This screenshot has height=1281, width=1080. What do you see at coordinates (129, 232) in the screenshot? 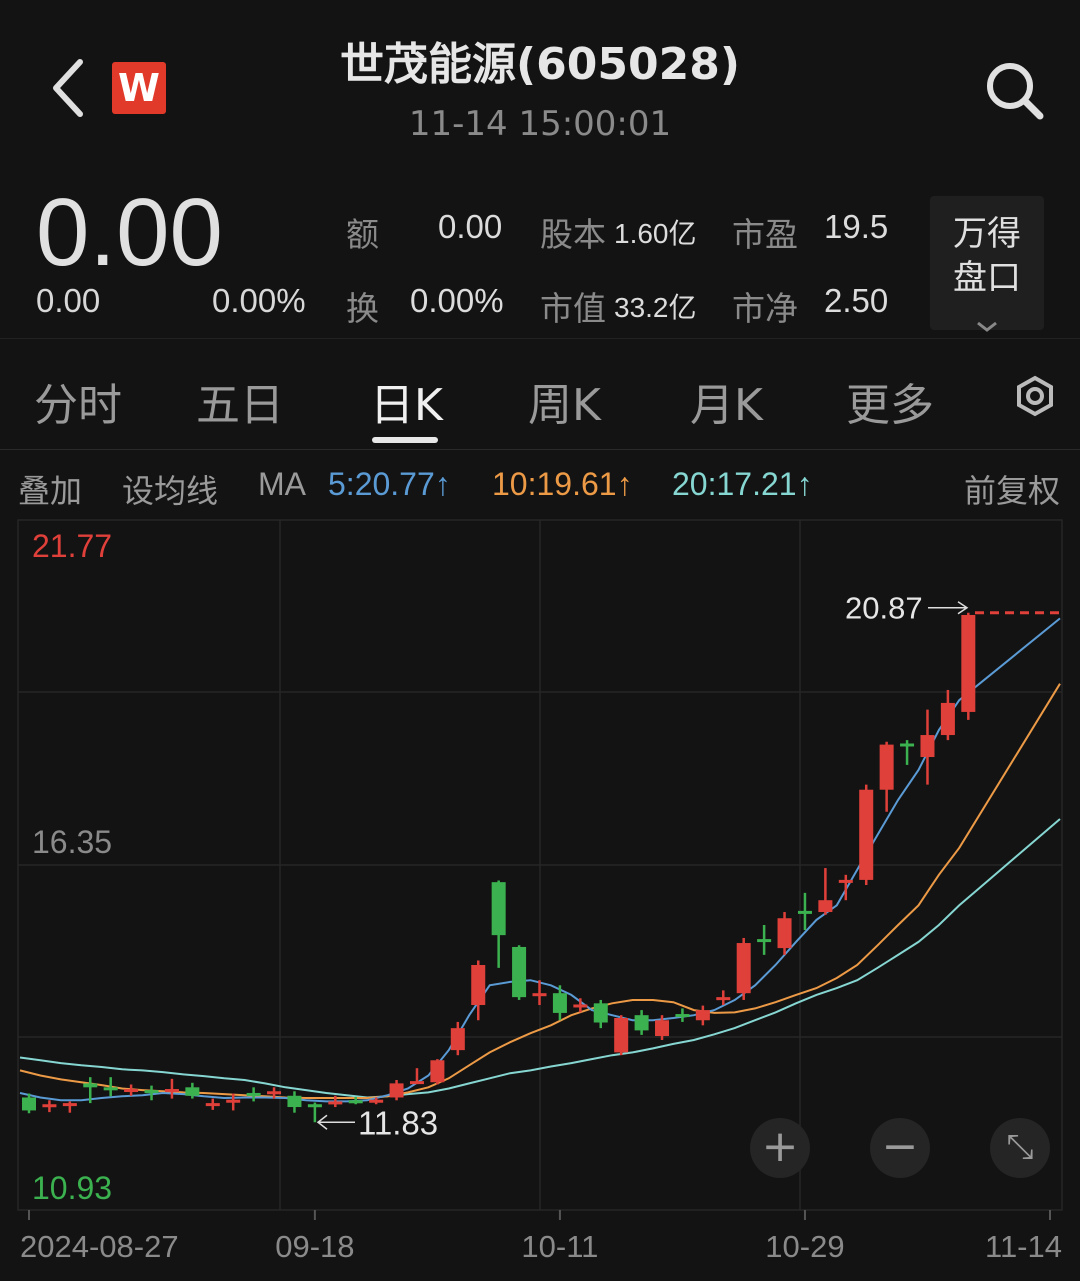
I see `last-price: 0.00` at bounding box center [129, 232].